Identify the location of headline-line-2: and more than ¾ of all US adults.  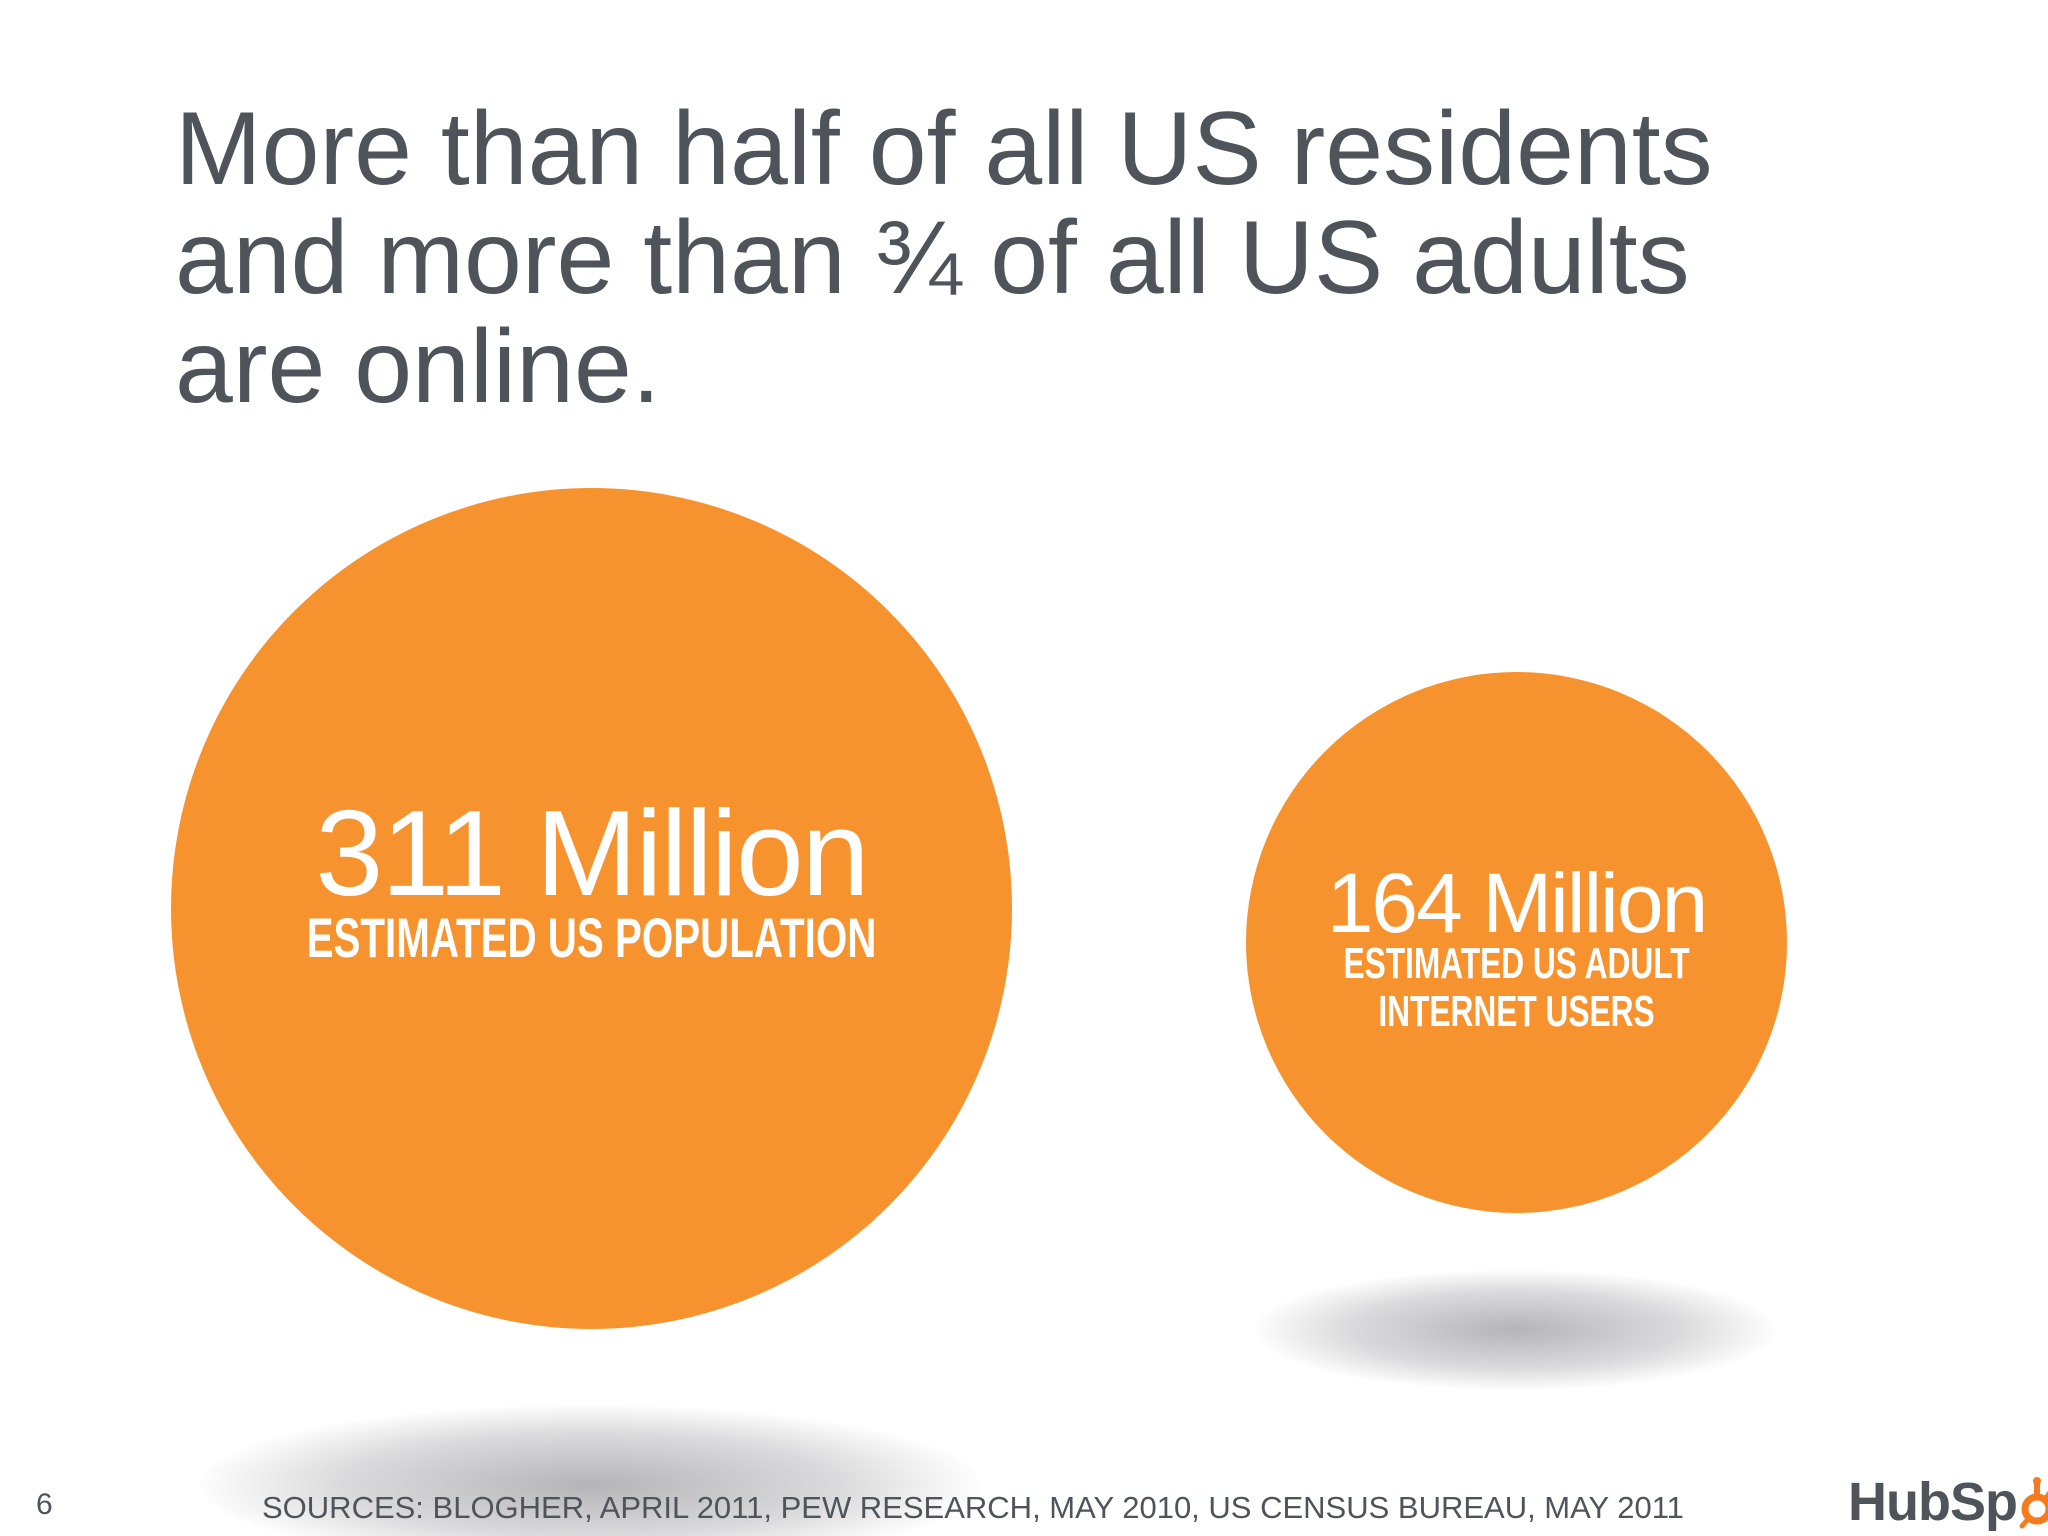
(932, 258).